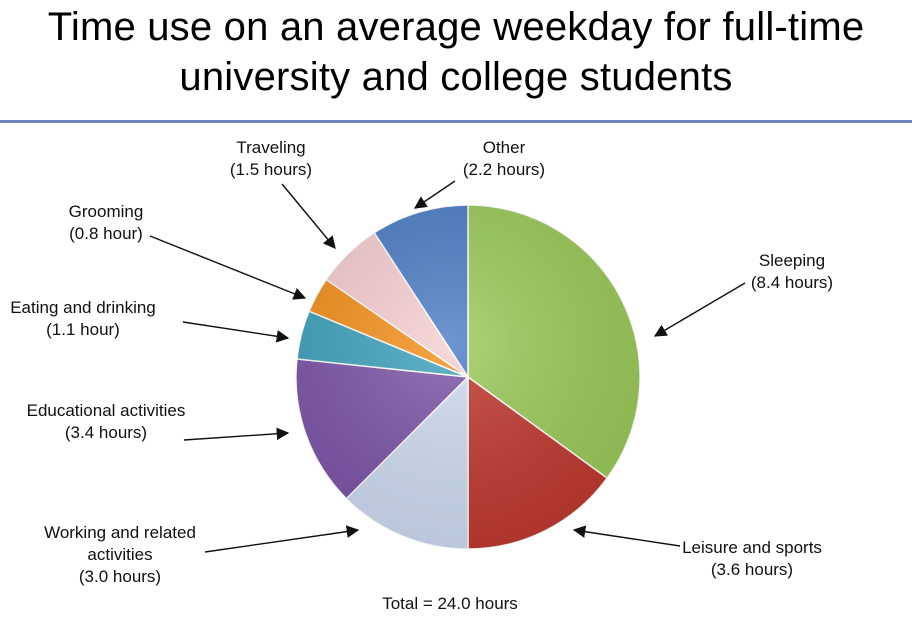  What do you see at coordinates (752, 547) in the screenshot?
I see `slice-name-label: Leisure and sports` at bounding box center [752, 547].